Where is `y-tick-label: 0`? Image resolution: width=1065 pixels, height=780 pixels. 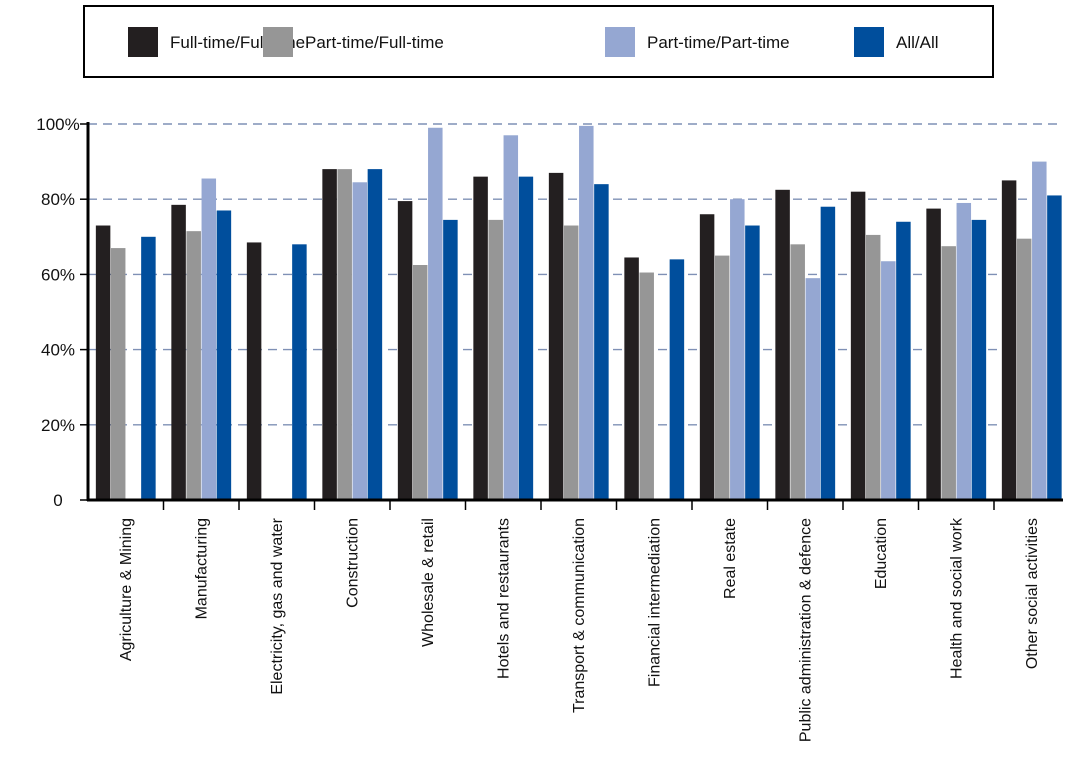
y-tick-label: 0 is located at coordinates (57, 500).